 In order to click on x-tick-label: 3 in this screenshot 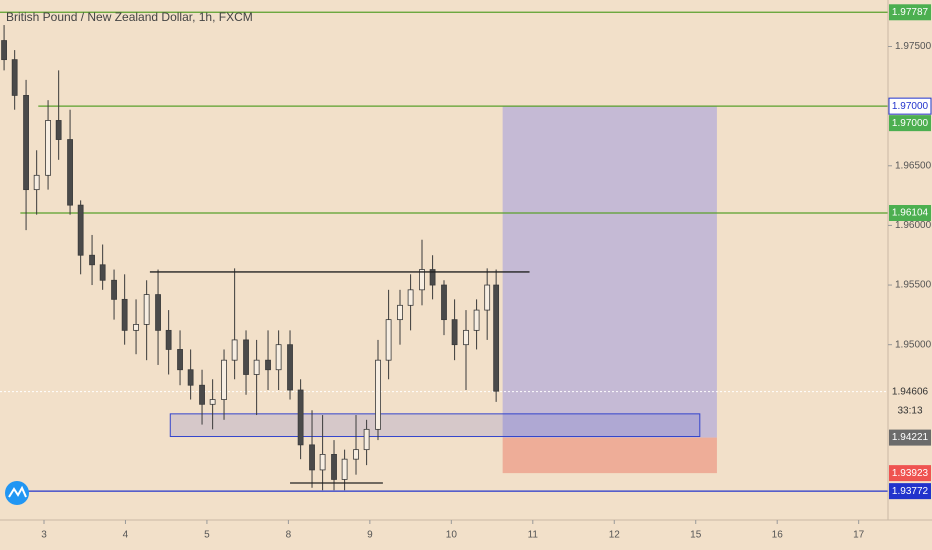, I will do `click(44, 535)`.